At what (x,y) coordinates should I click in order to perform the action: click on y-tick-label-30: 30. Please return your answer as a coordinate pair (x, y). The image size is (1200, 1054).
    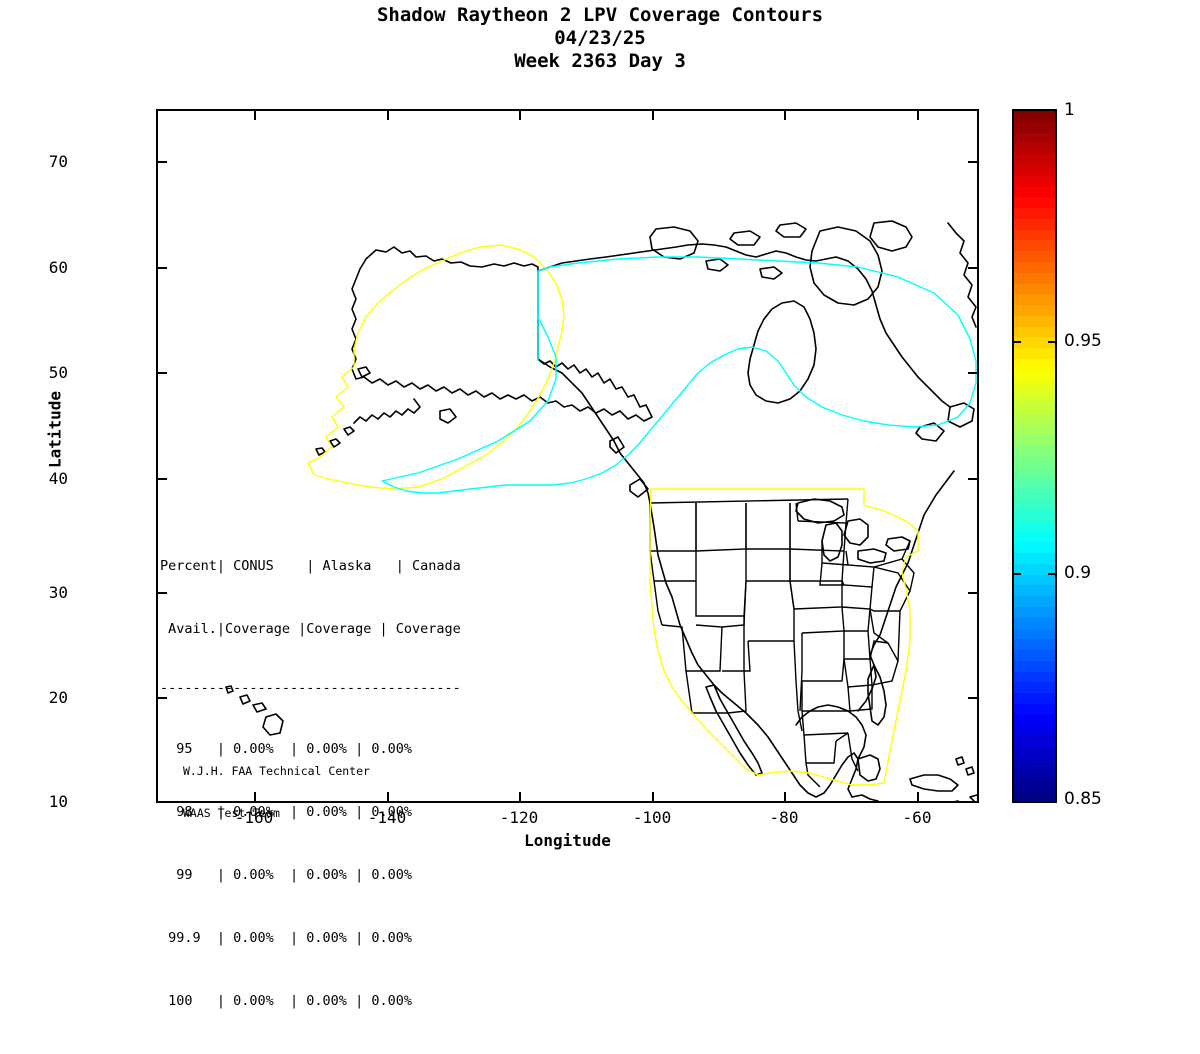
    Looking at the image, I should click on (58, 592).